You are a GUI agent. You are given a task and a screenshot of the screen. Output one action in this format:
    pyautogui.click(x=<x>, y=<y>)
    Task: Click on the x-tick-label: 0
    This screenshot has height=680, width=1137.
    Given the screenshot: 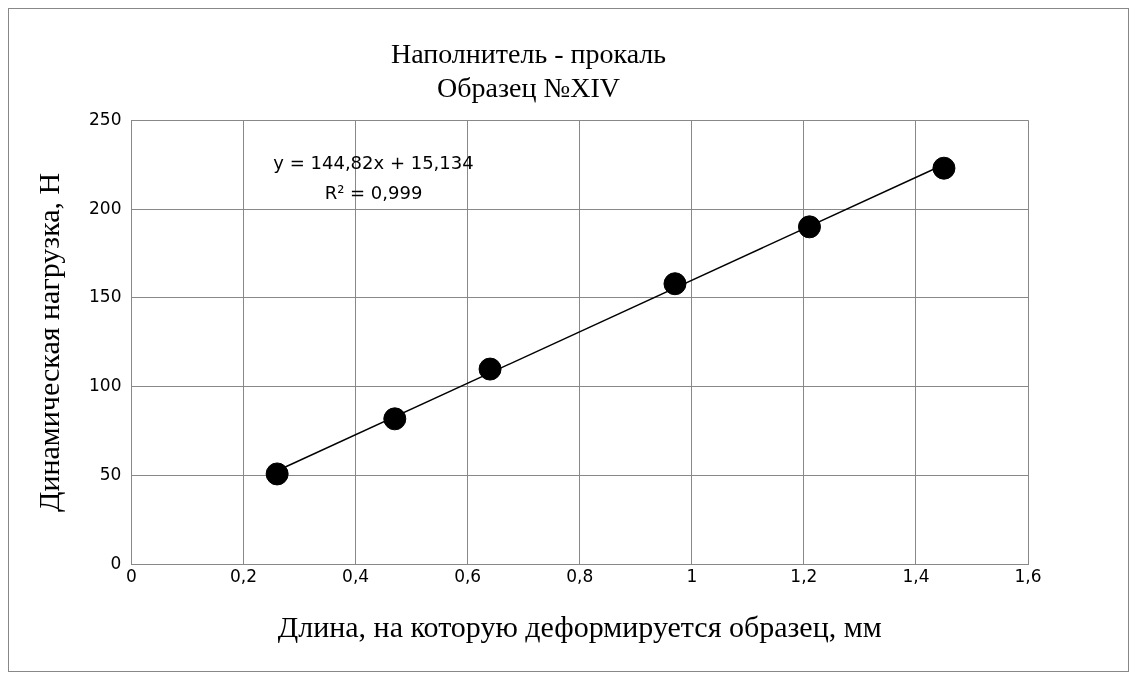 What is the action you would take?
    pyautogui.click(x=131, y=576)
    